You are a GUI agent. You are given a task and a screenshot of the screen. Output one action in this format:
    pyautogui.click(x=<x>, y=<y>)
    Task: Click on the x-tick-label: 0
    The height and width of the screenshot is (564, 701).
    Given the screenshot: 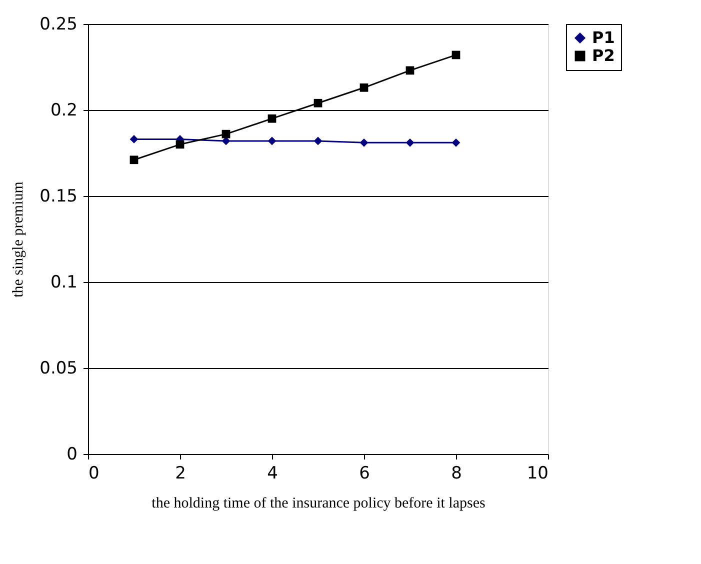 What is the action you would take?
    pyautogui.click(x=94, y=474)
    